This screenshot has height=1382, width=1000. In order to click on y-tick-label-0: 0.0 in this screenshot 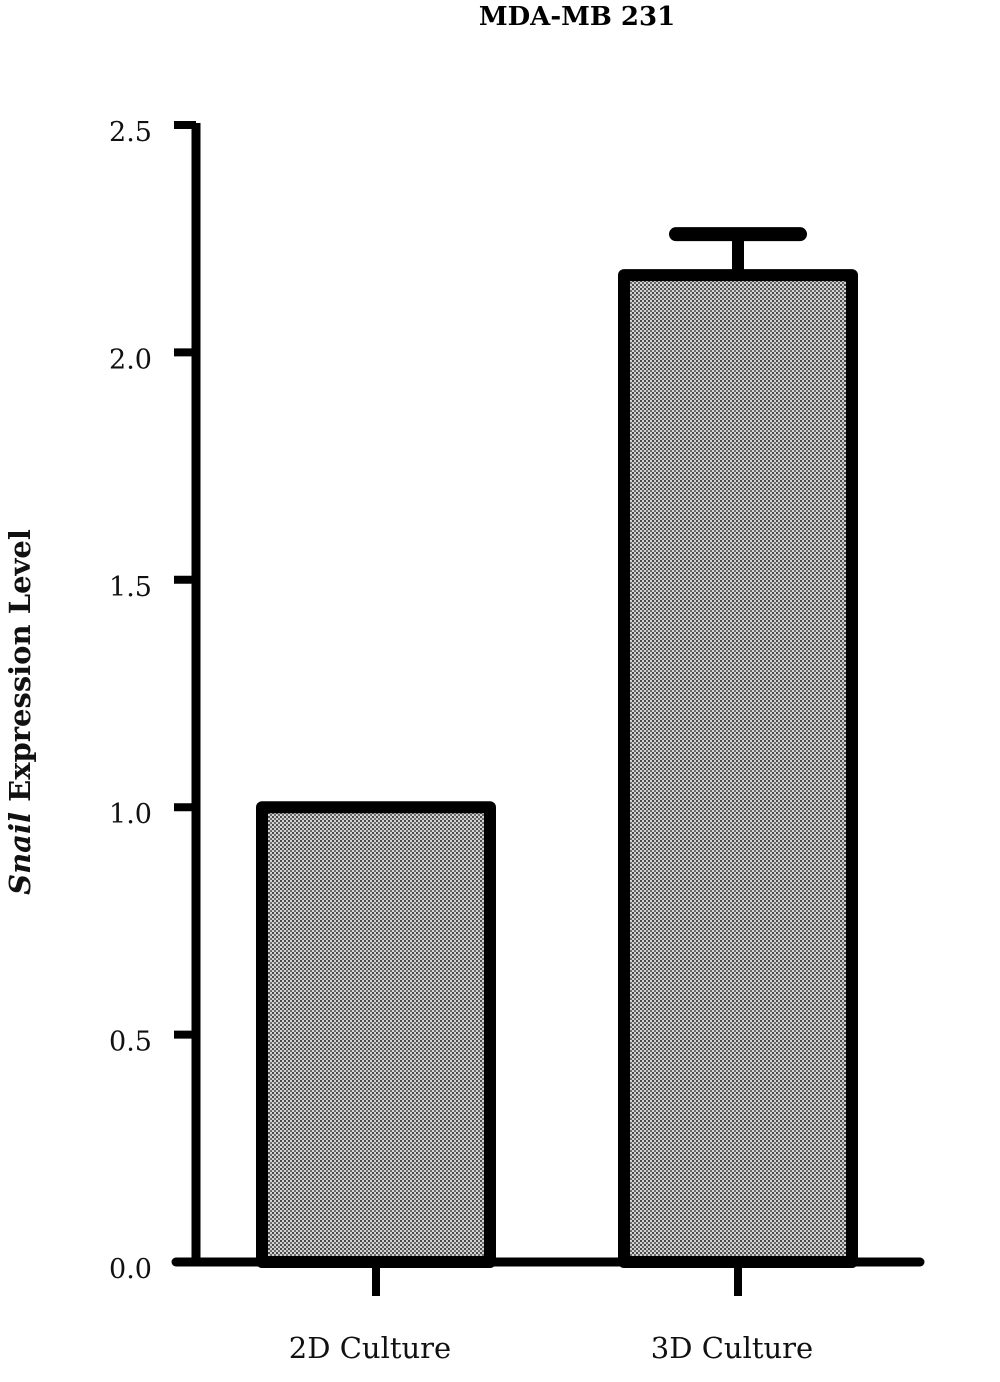, I will do `click(130, 1269)`.